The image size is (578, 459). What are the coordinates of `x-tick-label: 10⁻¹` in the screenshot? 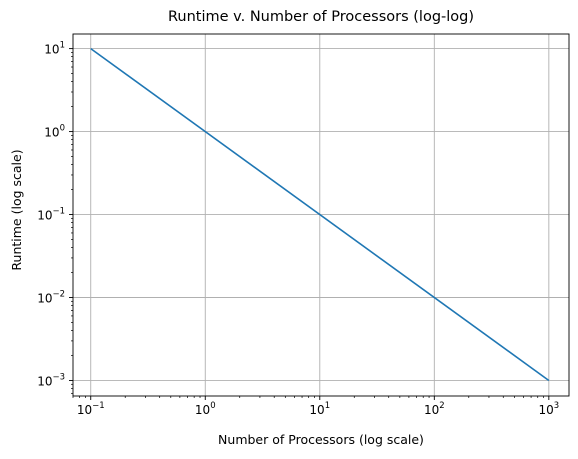 It's located at (91, 409).